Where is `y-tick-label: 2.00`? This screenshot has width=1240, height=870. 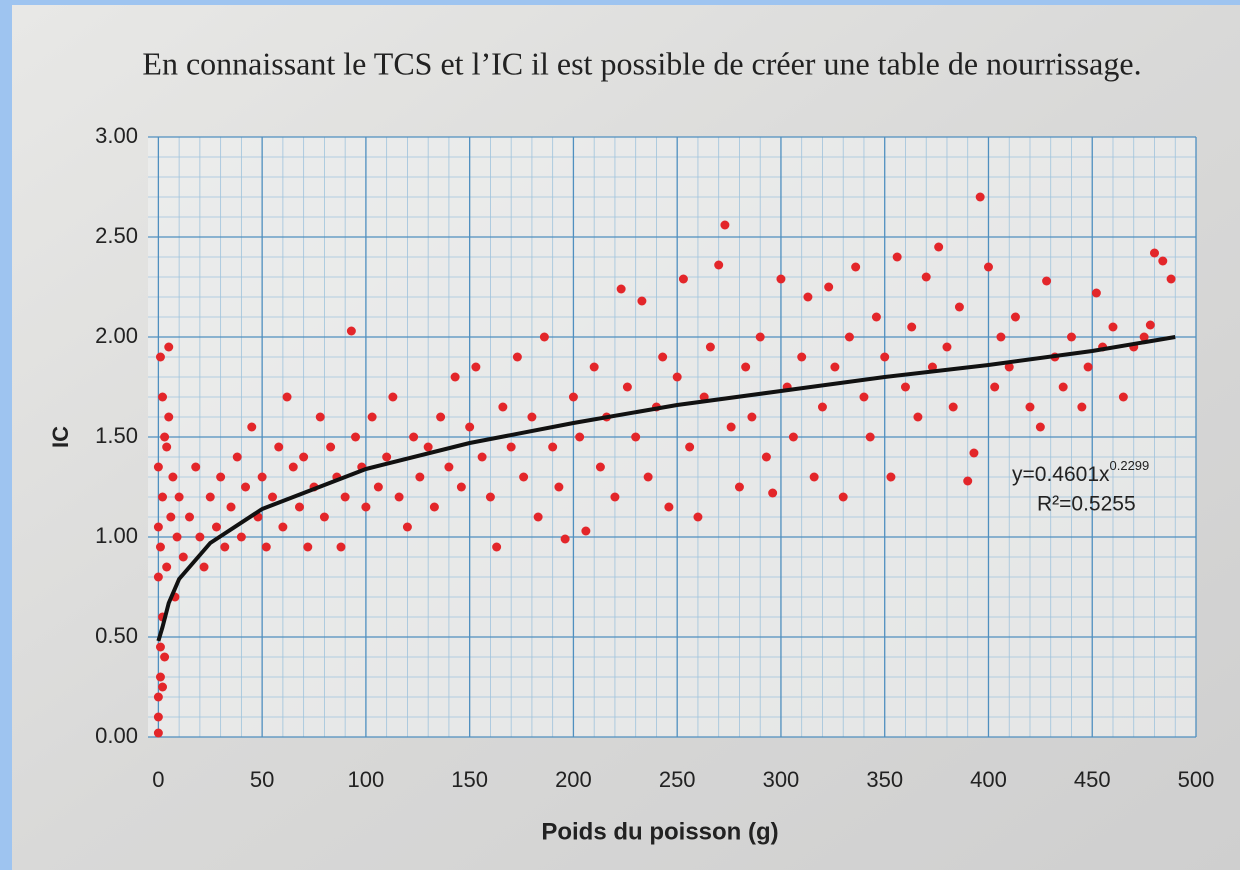
y-tick-label: 2.00 is located at coordinates (116, 335).